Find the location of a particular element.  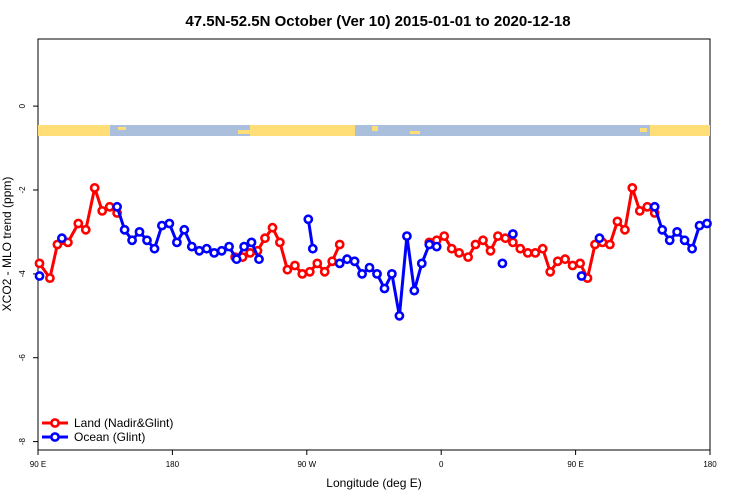

land-ocean-strip is located at coordinates (374, 130).